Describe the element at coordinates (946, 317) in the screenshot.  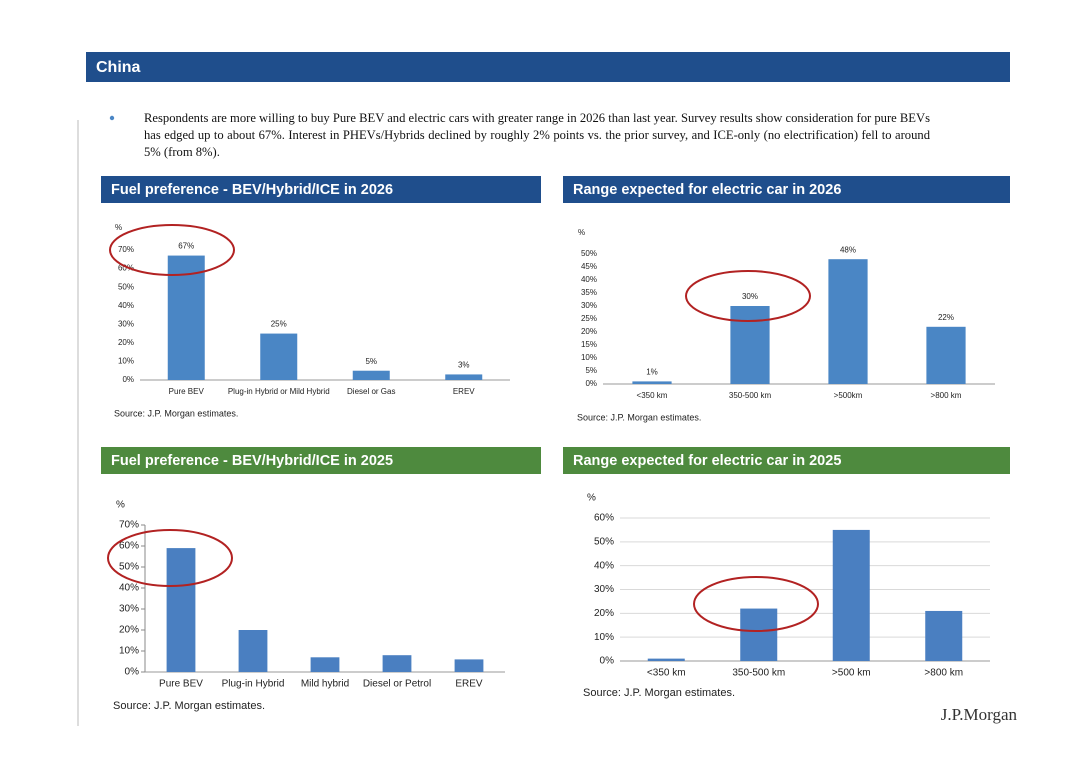
I see `data-label: 22%` at that location.